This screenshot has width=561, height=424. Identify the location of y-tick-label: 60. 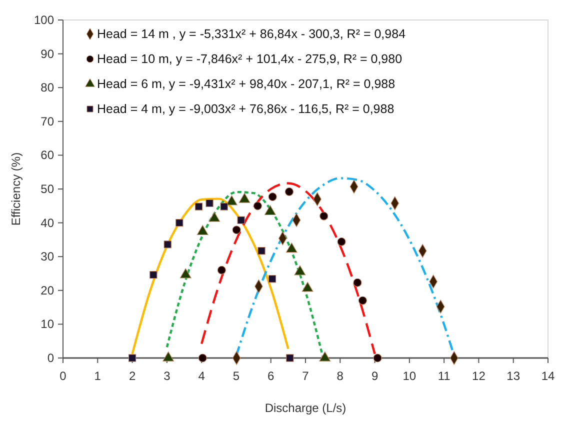
(47, 155).